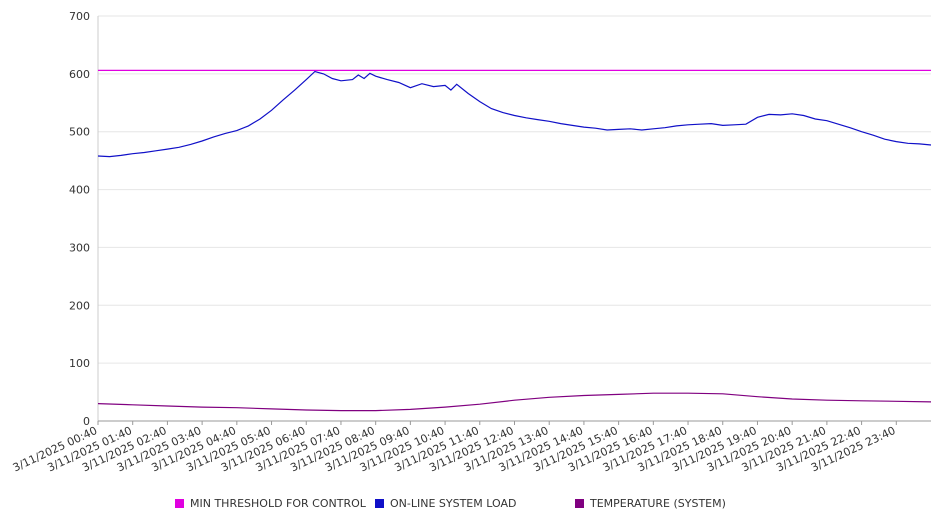 The width and height of the screenshot is (946, 526). What do you see at coordinates (79, 74) in the screenshot?
I see `y-tick-600: 600` at bounding box center [79, 74].